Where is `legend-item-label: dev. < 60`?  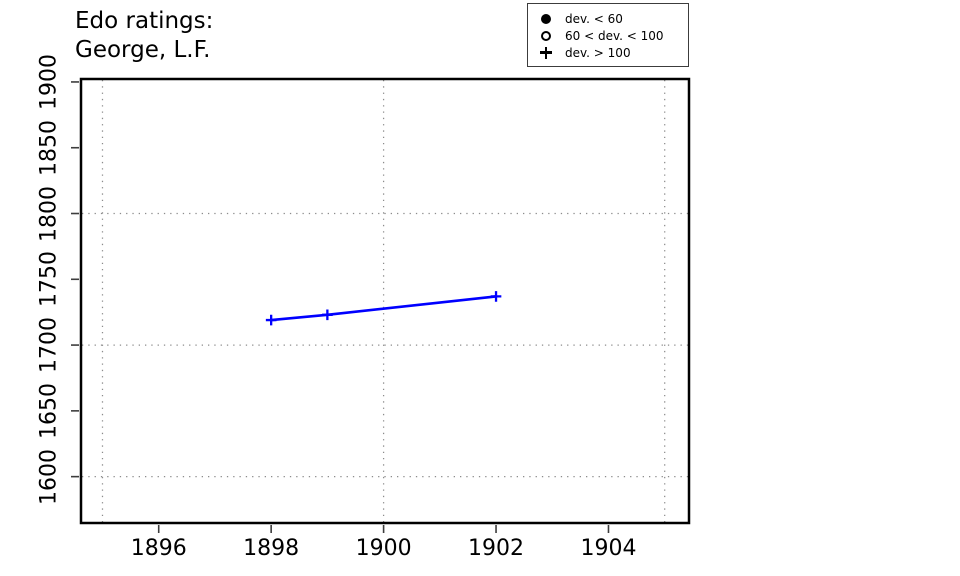 legend-item-label: dev. < 60 is located at coordinates (594, 18).